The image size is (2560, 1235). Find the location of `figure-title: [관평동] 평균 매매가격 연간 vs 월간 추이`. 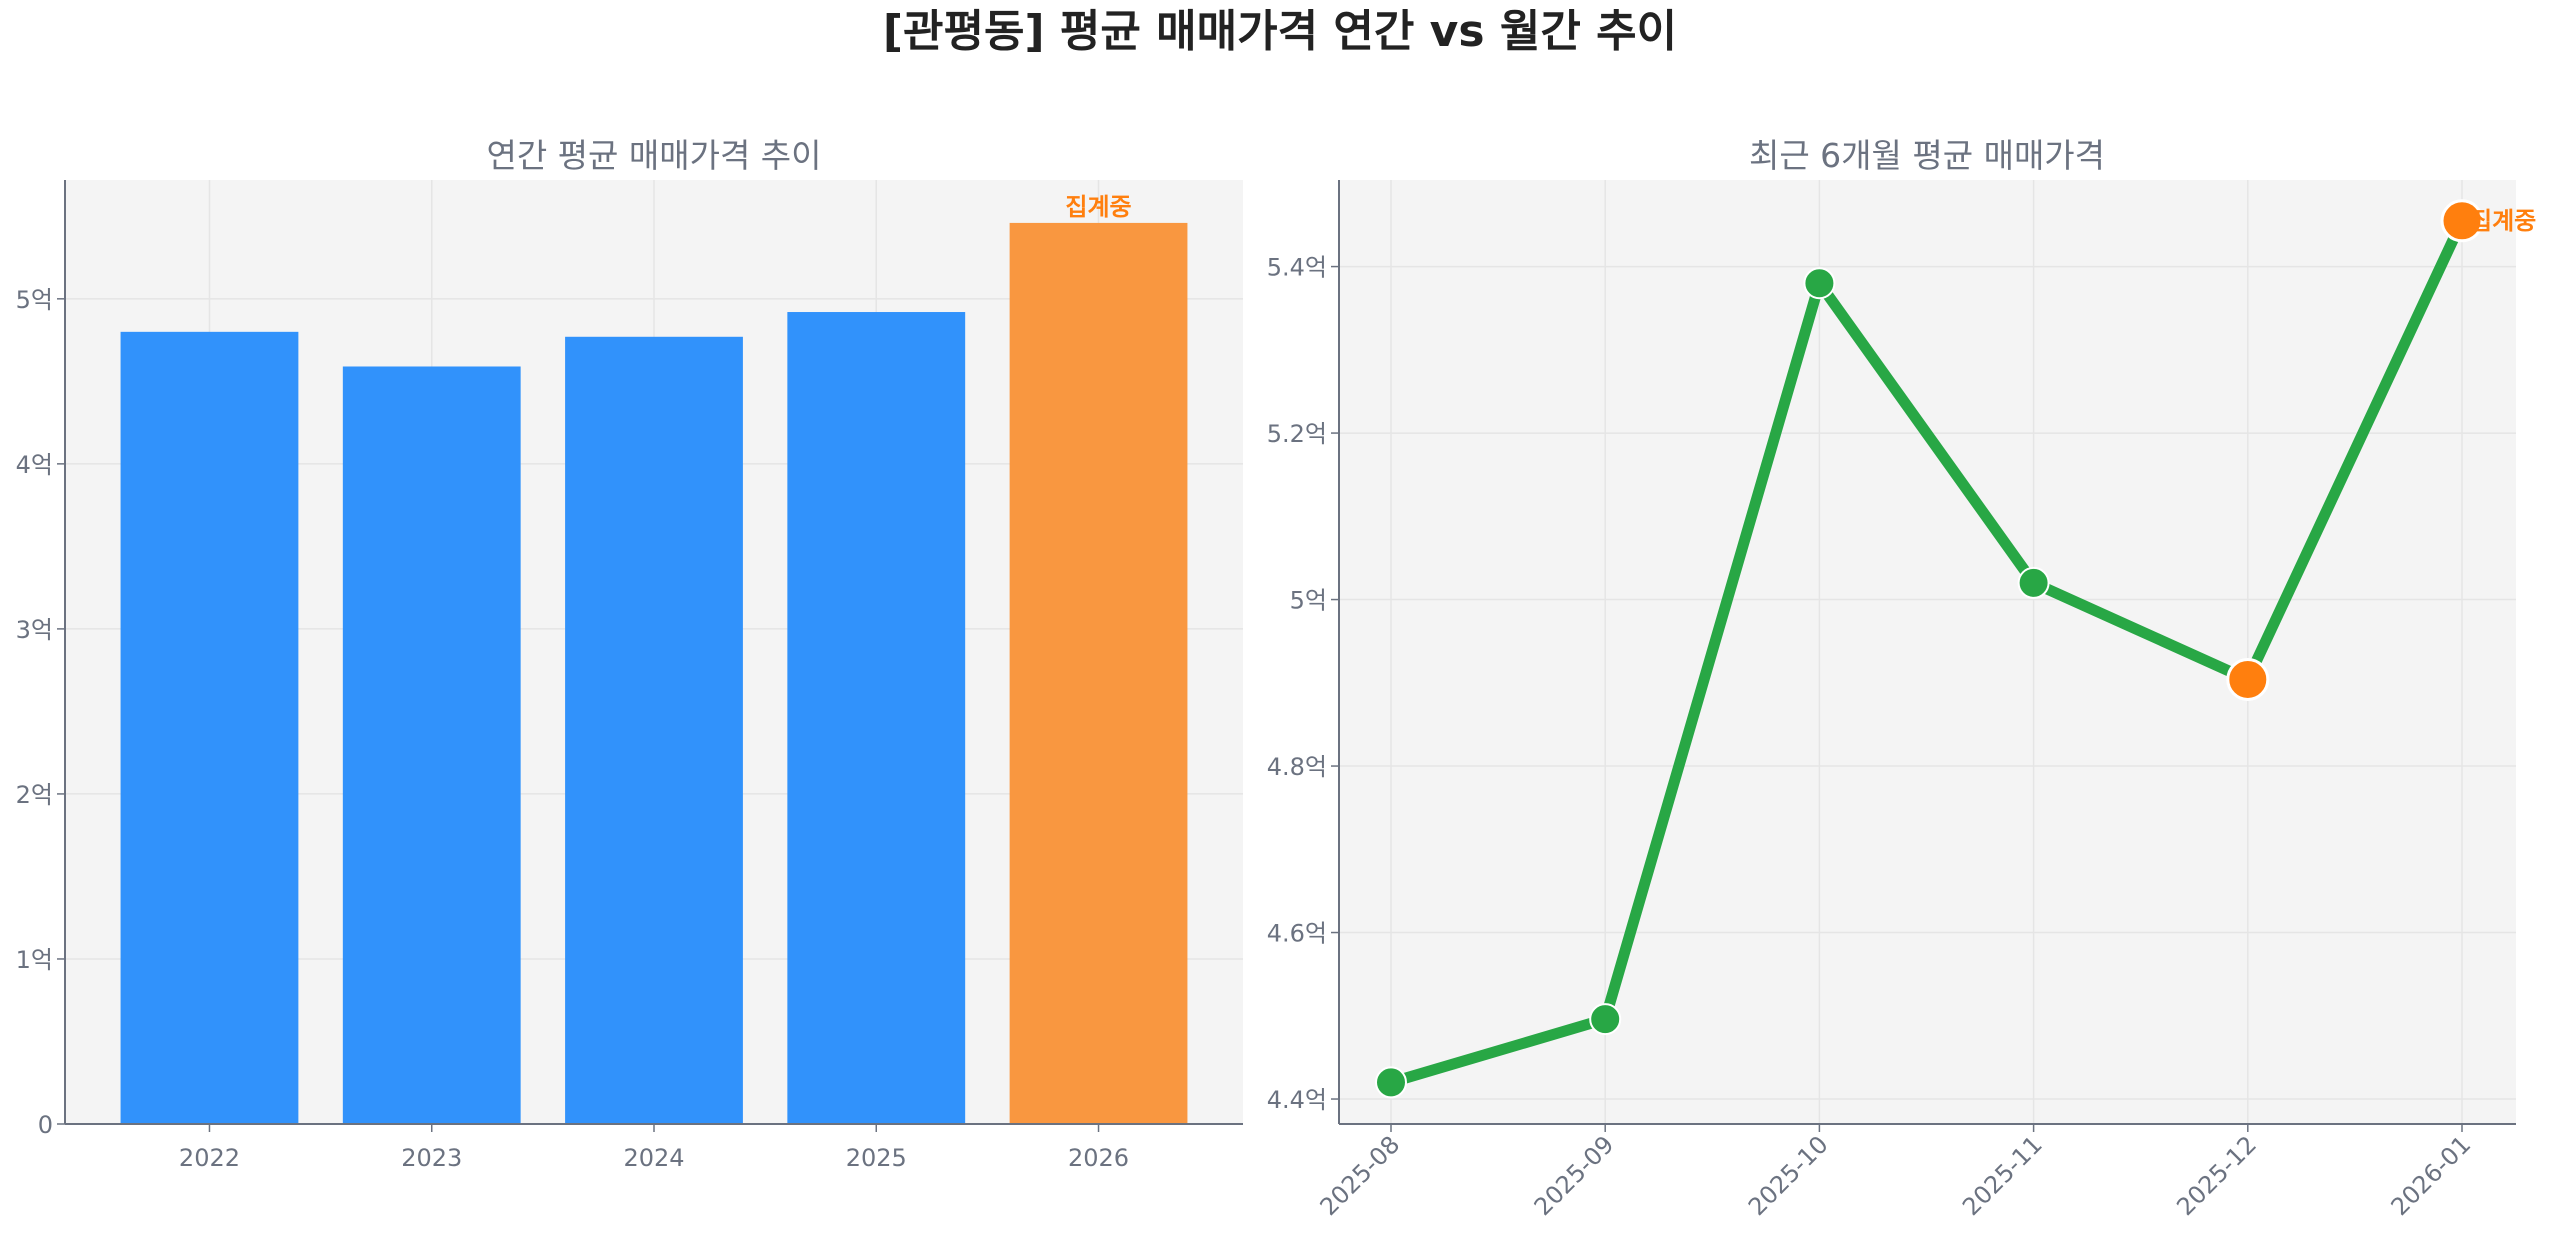

figure-title: [관평동] 평균 매매가격 연간 vs 월간 추이 is located at coordinates (1280, 31).